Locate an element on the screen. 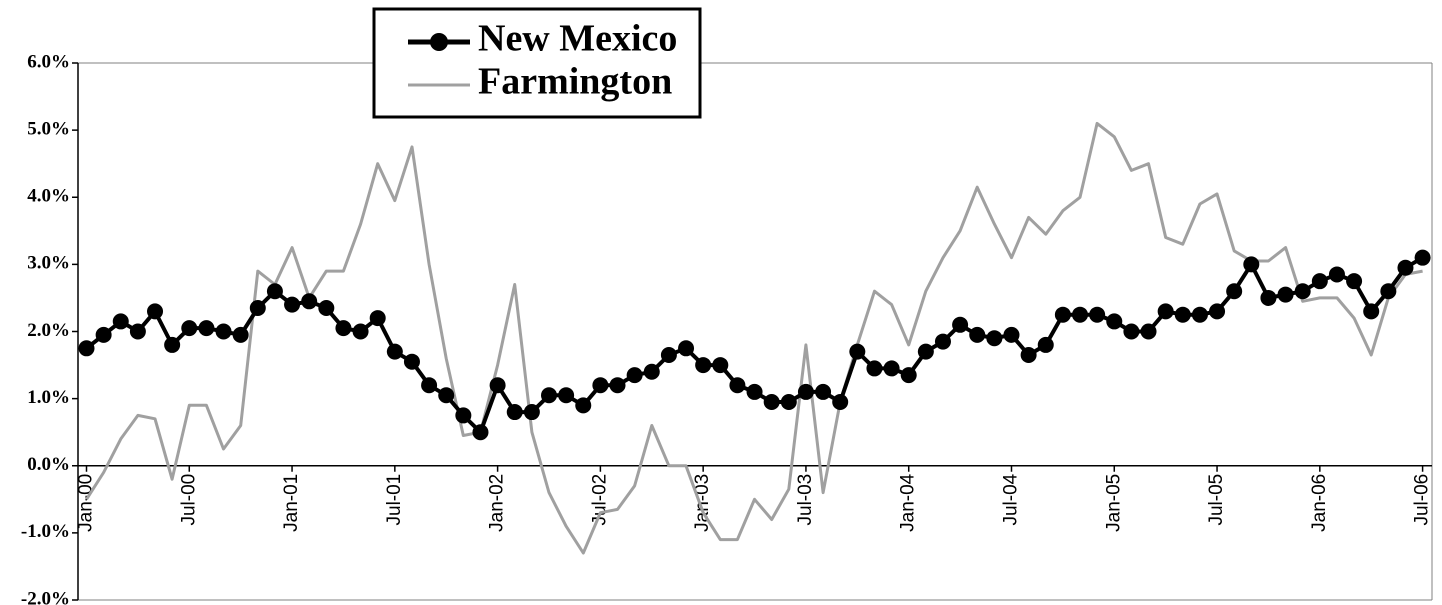  legend-box is located at coordinates (537, 63).